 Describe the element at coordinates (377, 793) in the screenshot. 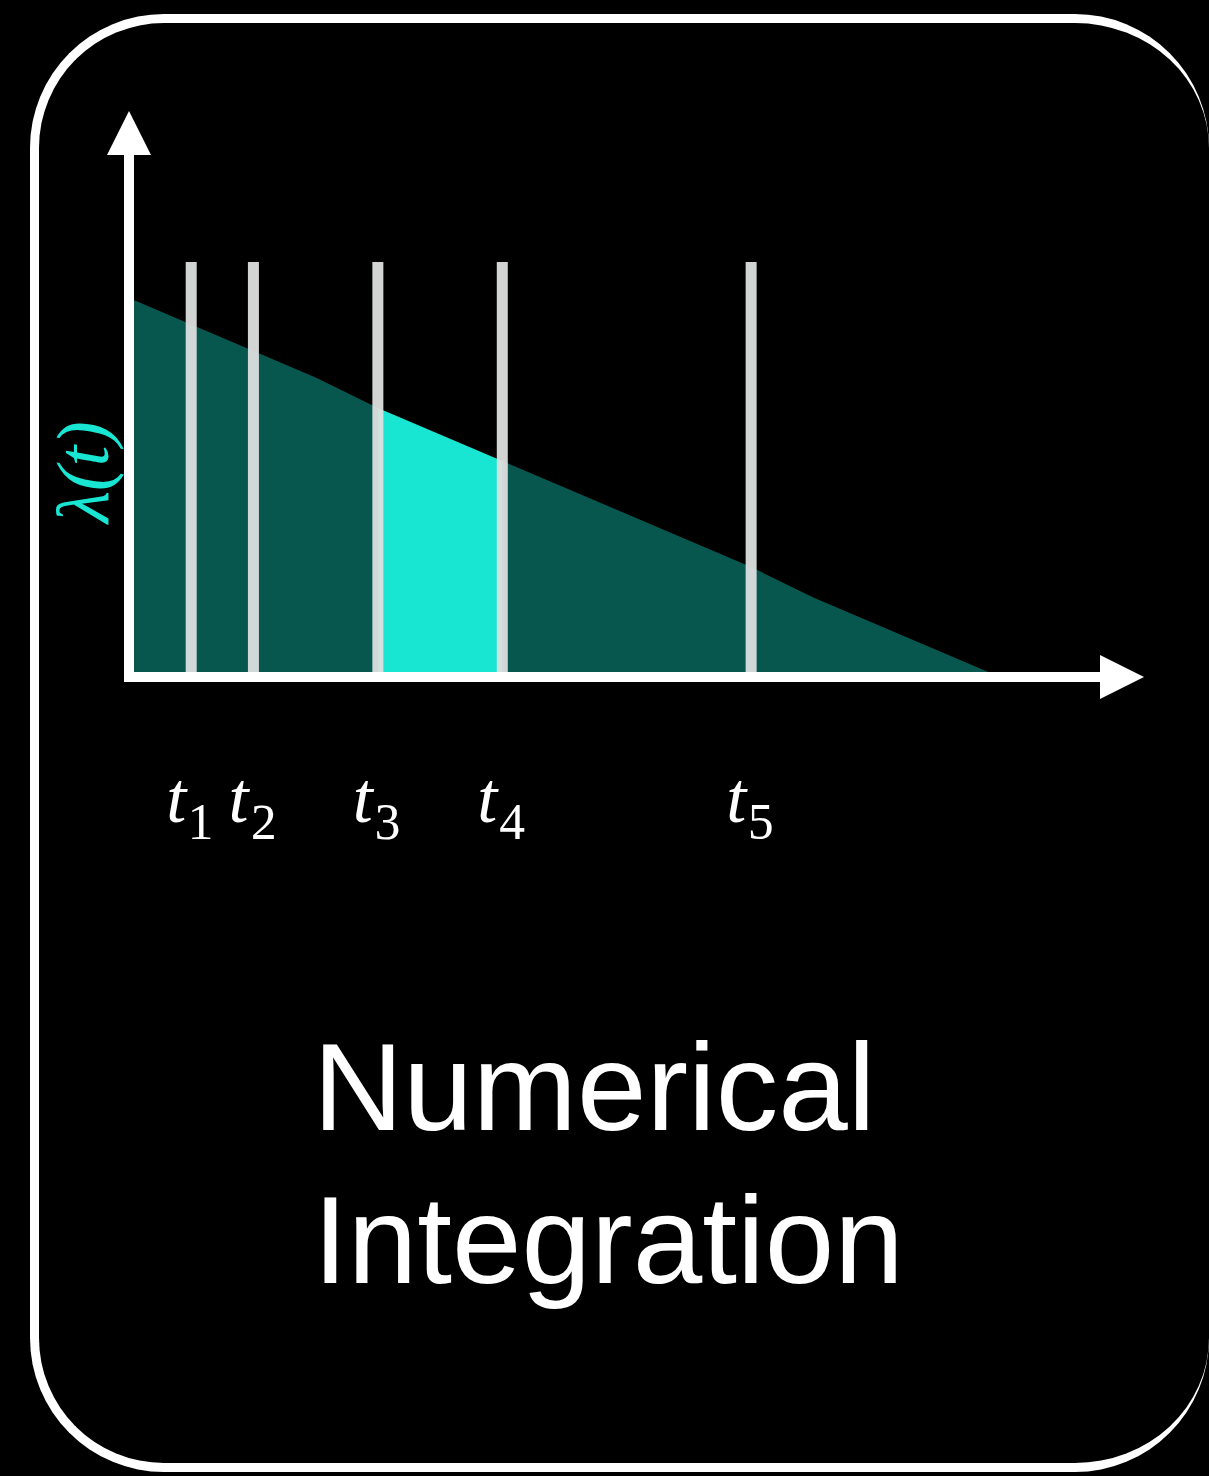

I see `x-tick-label: t₃` at that location.